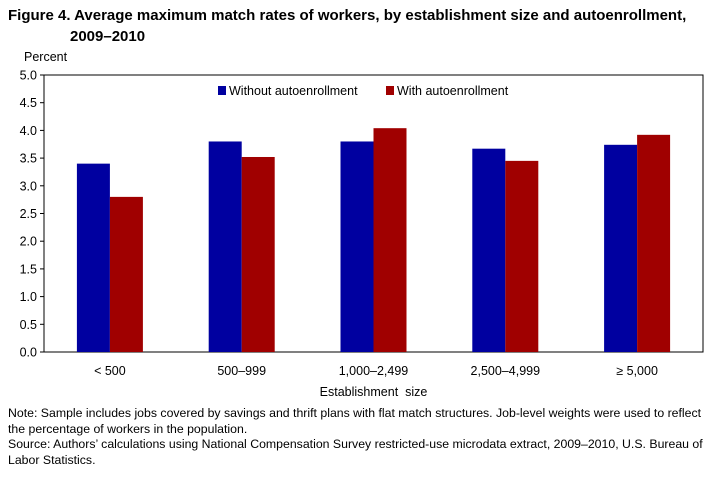 The image size is (719, 479). What do you see at coordinates (28, 131) in the screenshot?
I see `y-tick-label: 4.0` at bounding box center [28, 131].